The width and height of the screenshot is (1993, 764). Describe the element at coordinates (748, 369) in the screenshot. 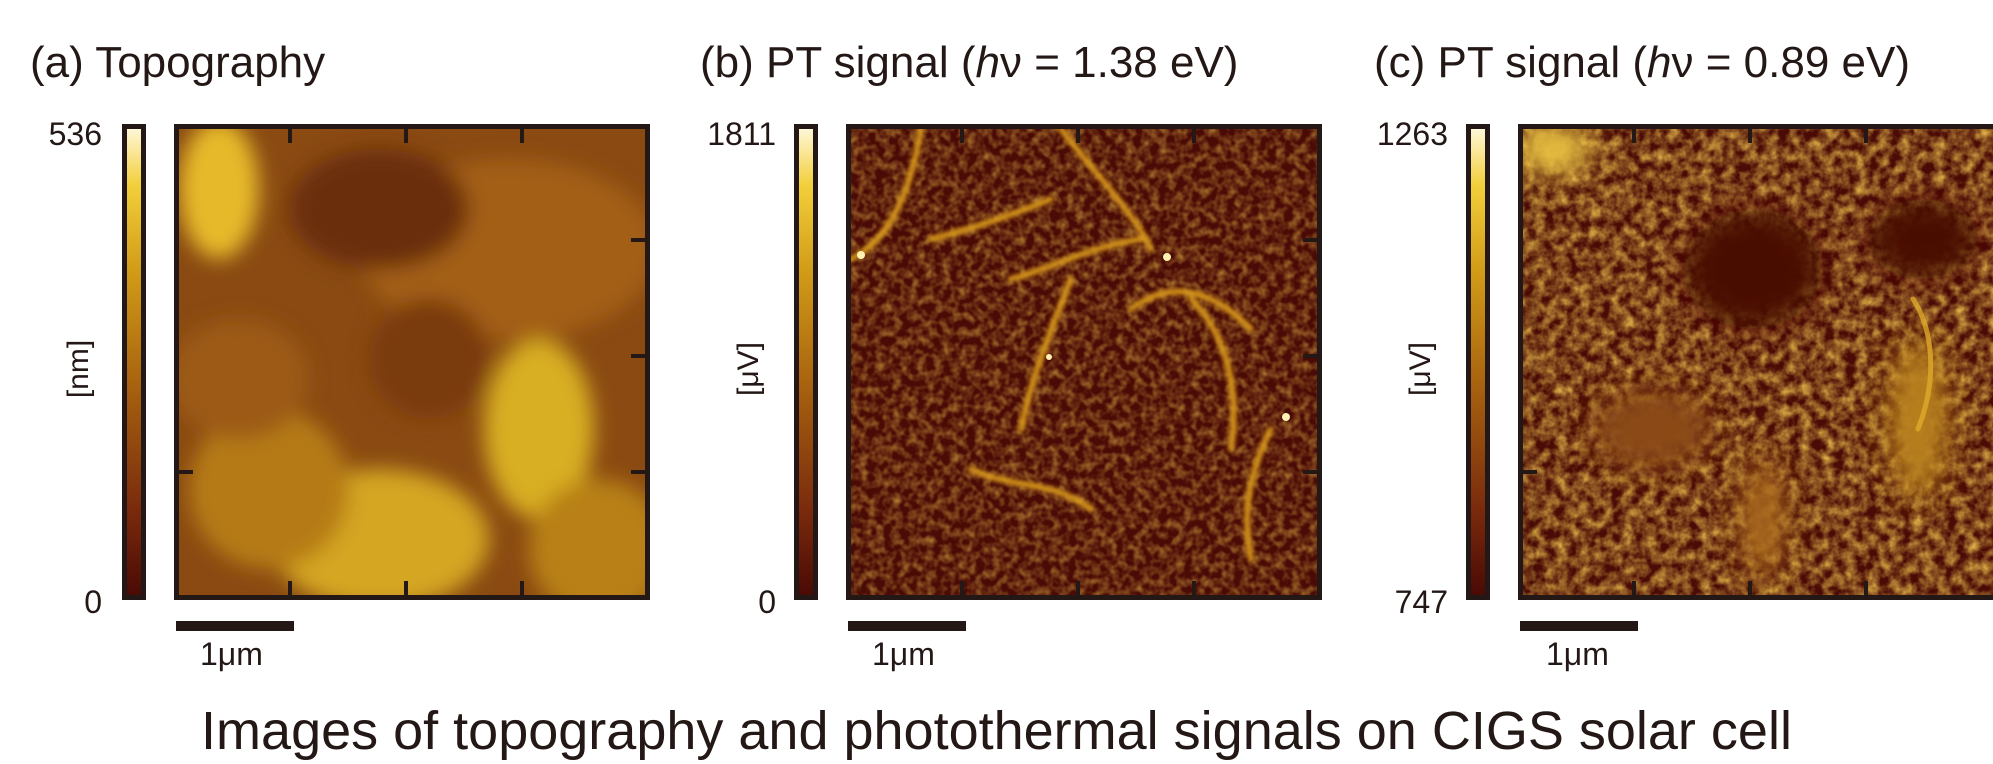

I see `colorbar-b-unit: [μV]` at that location.